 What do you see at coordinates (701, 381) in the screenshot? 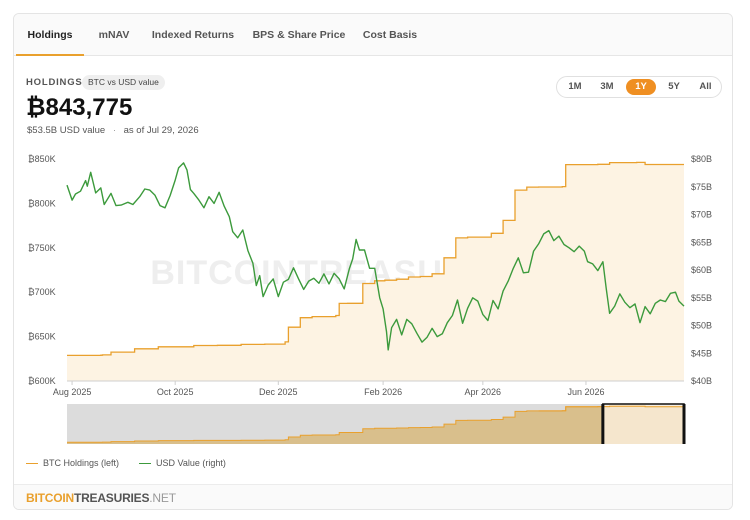
I see `y-right-tick-label: $40B` at bounding box center [701, 381].